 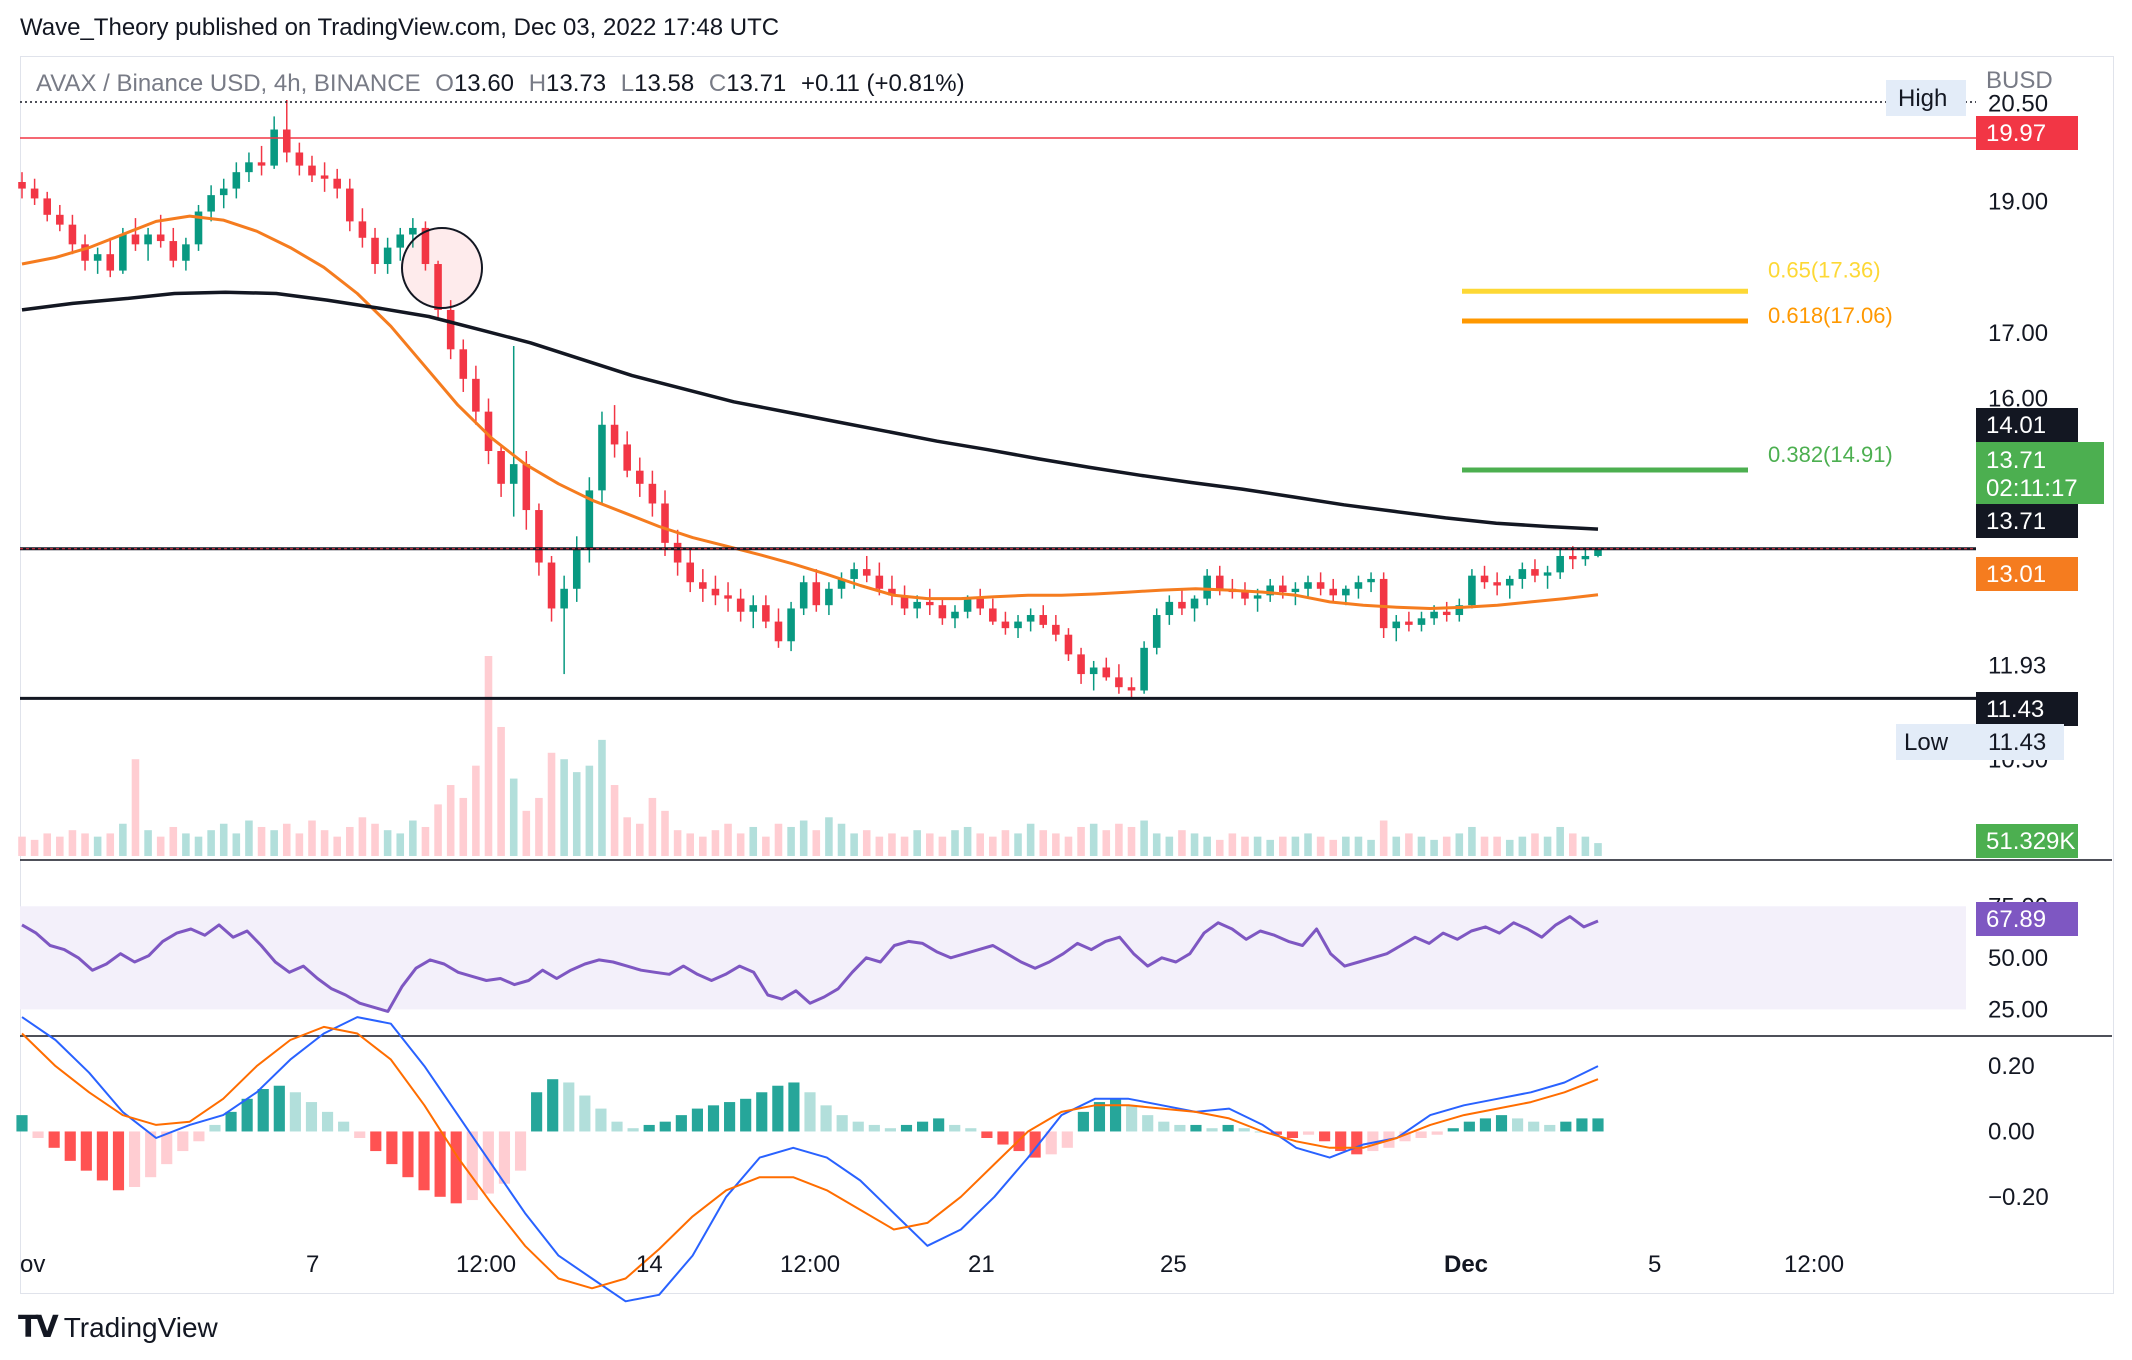 I want to click on volume-badge-bg, so click(x=2027, y=841).